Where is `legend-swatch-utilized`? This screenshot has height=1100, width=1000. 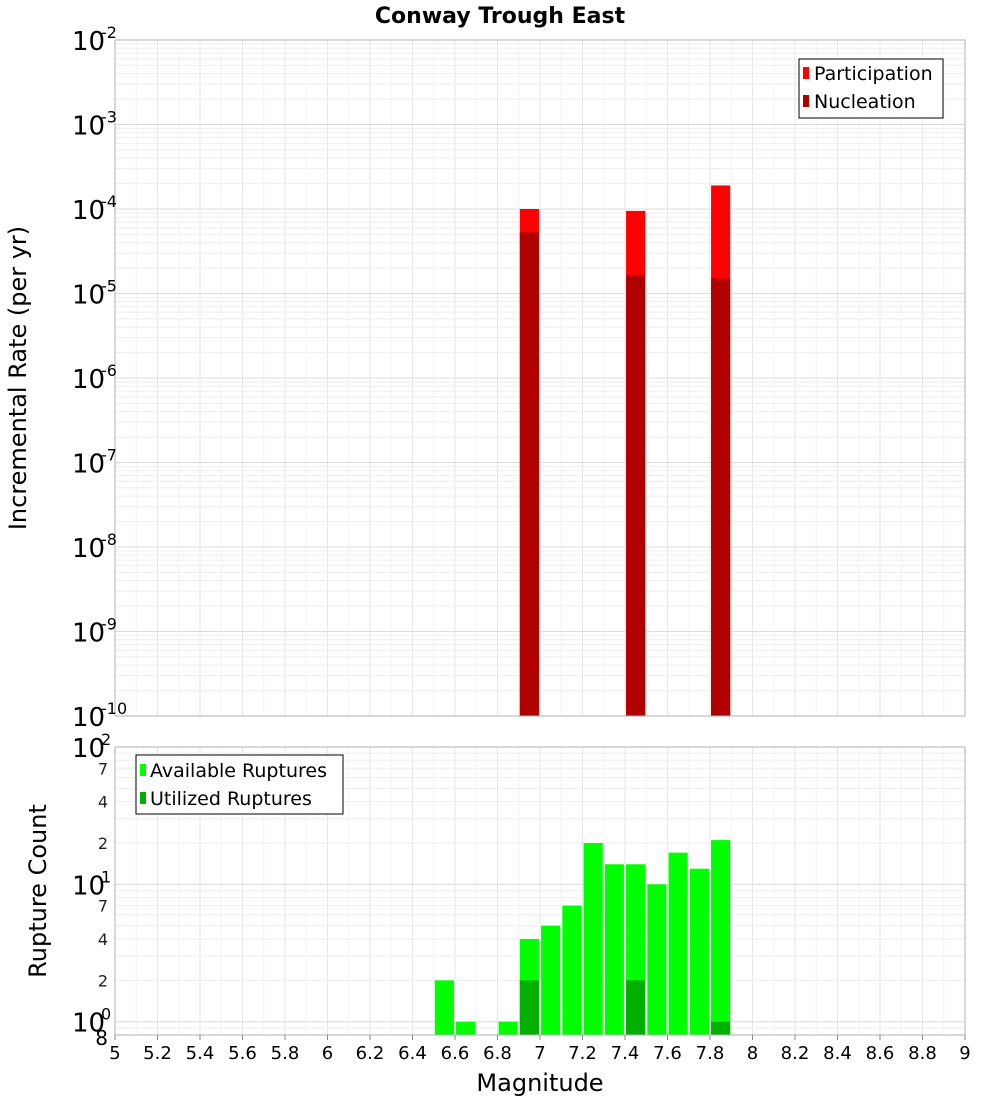
legend-swatch-utilized is located at coordinates (143, 798).